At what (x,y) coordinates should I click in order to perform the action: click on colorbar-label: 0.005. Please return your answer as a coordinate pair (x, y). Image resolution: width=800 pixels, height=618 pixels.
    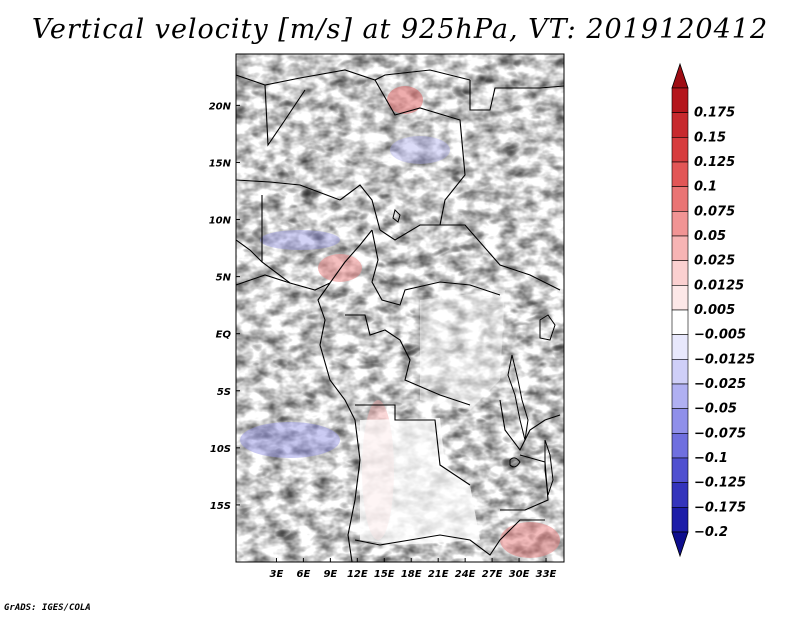
    Looking at the image, I should click on (714, 310).